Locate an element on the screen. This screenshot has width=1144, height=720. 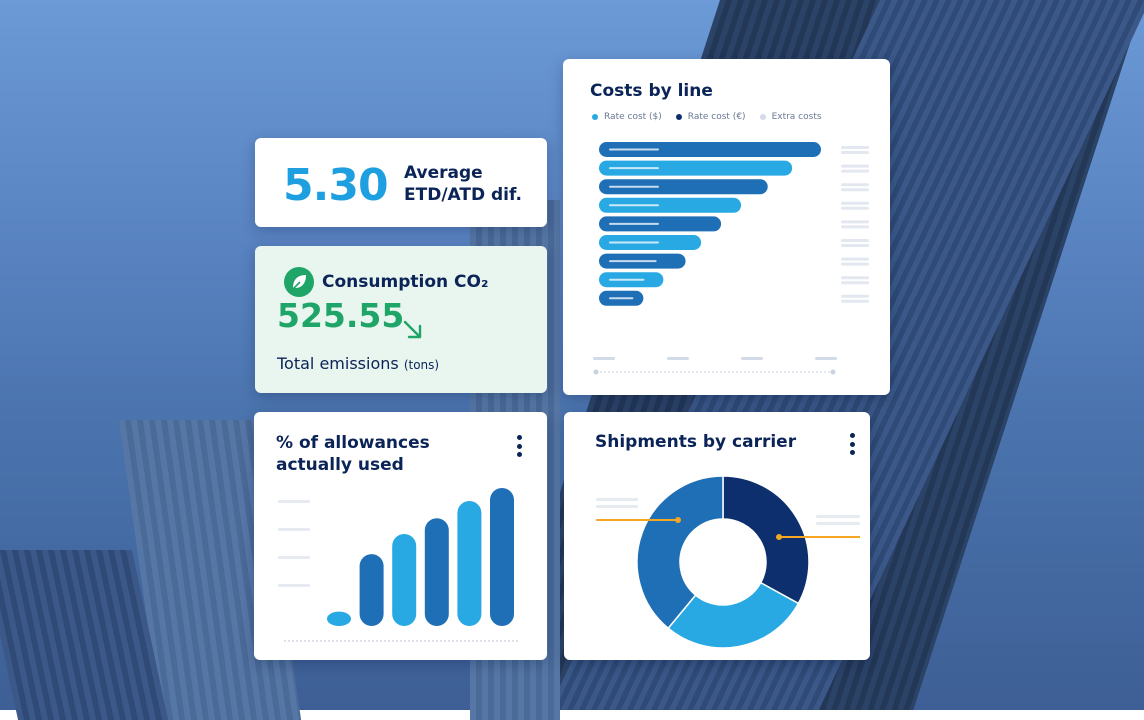
allowances-bar-chart is located at coordinates (398, 565).